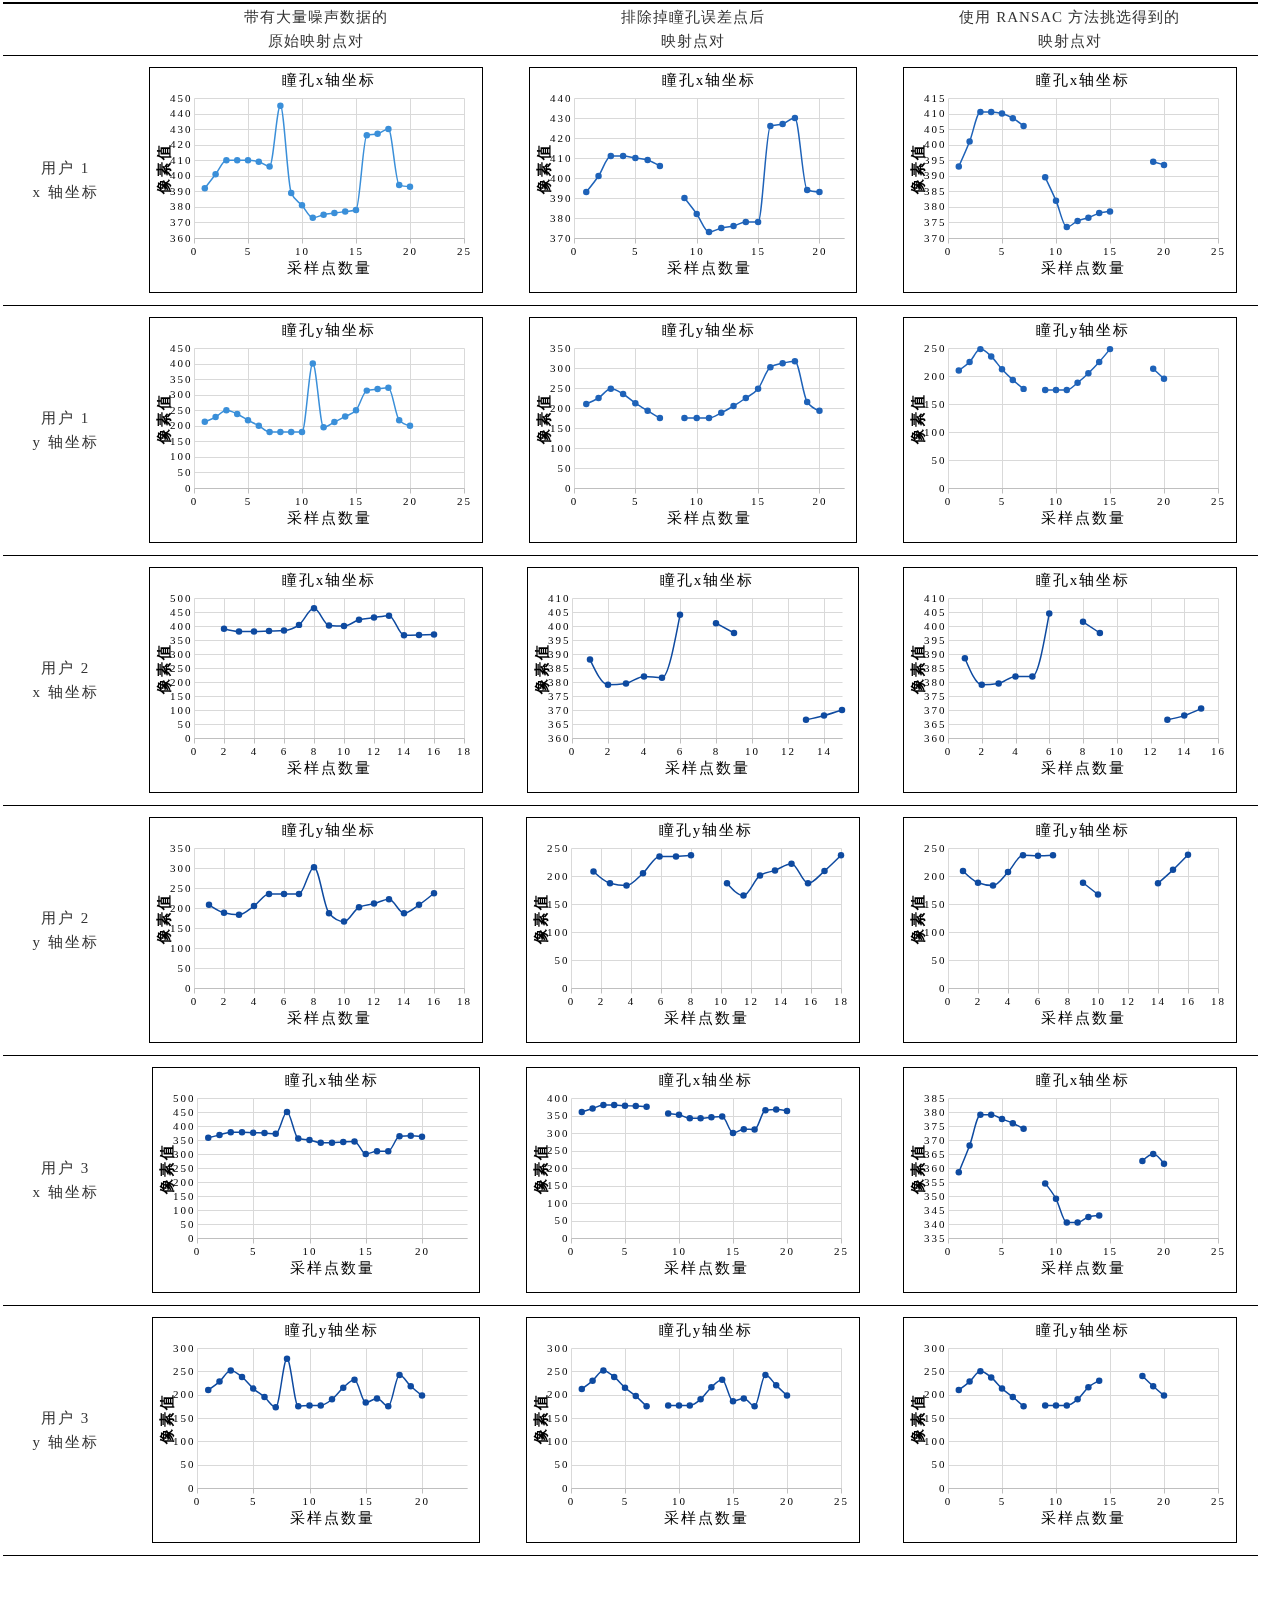 Image resolution: width=1261 pixels, height=1612 pixels. Describe the element at coordinates (1082, 80) in the screenshot. I see `chart-title: 瞳孔x轴坐标` at that location.